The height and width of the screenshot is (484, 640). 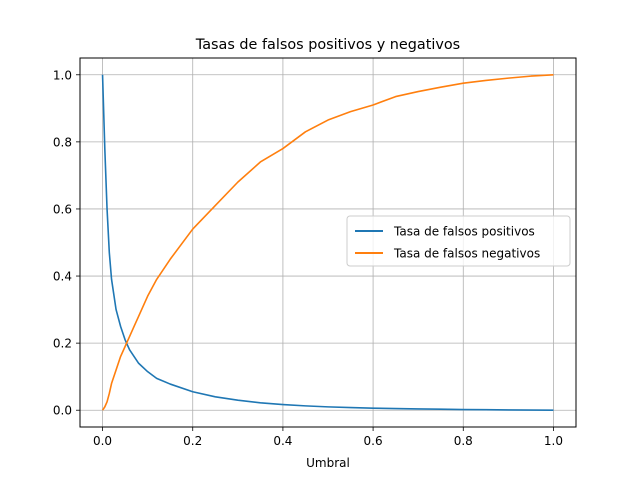 I want to click on y-tick-label: 0.8, so click(x=62, y=142).